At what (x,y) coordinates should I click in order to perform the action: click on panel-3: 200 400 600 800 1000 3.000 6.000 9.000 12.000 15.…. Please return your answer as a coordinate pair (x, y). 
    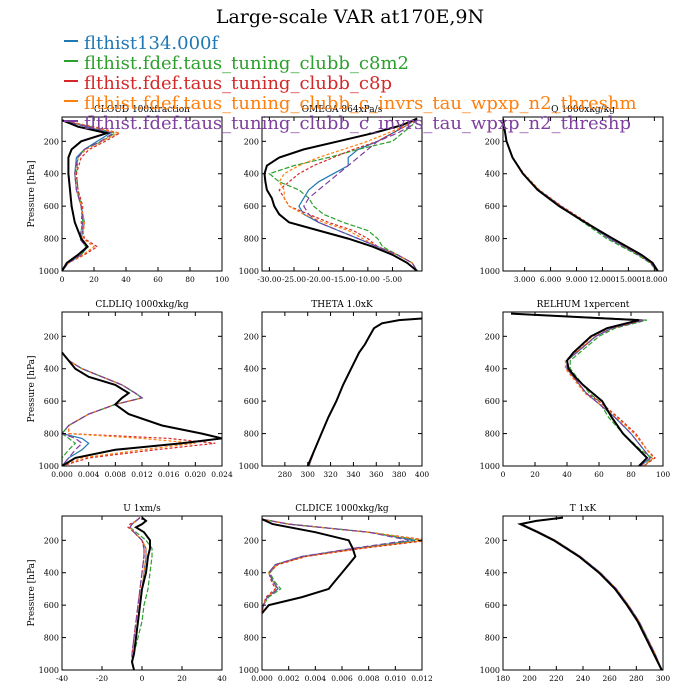
    Looking at the image, I should click on (574, 194).